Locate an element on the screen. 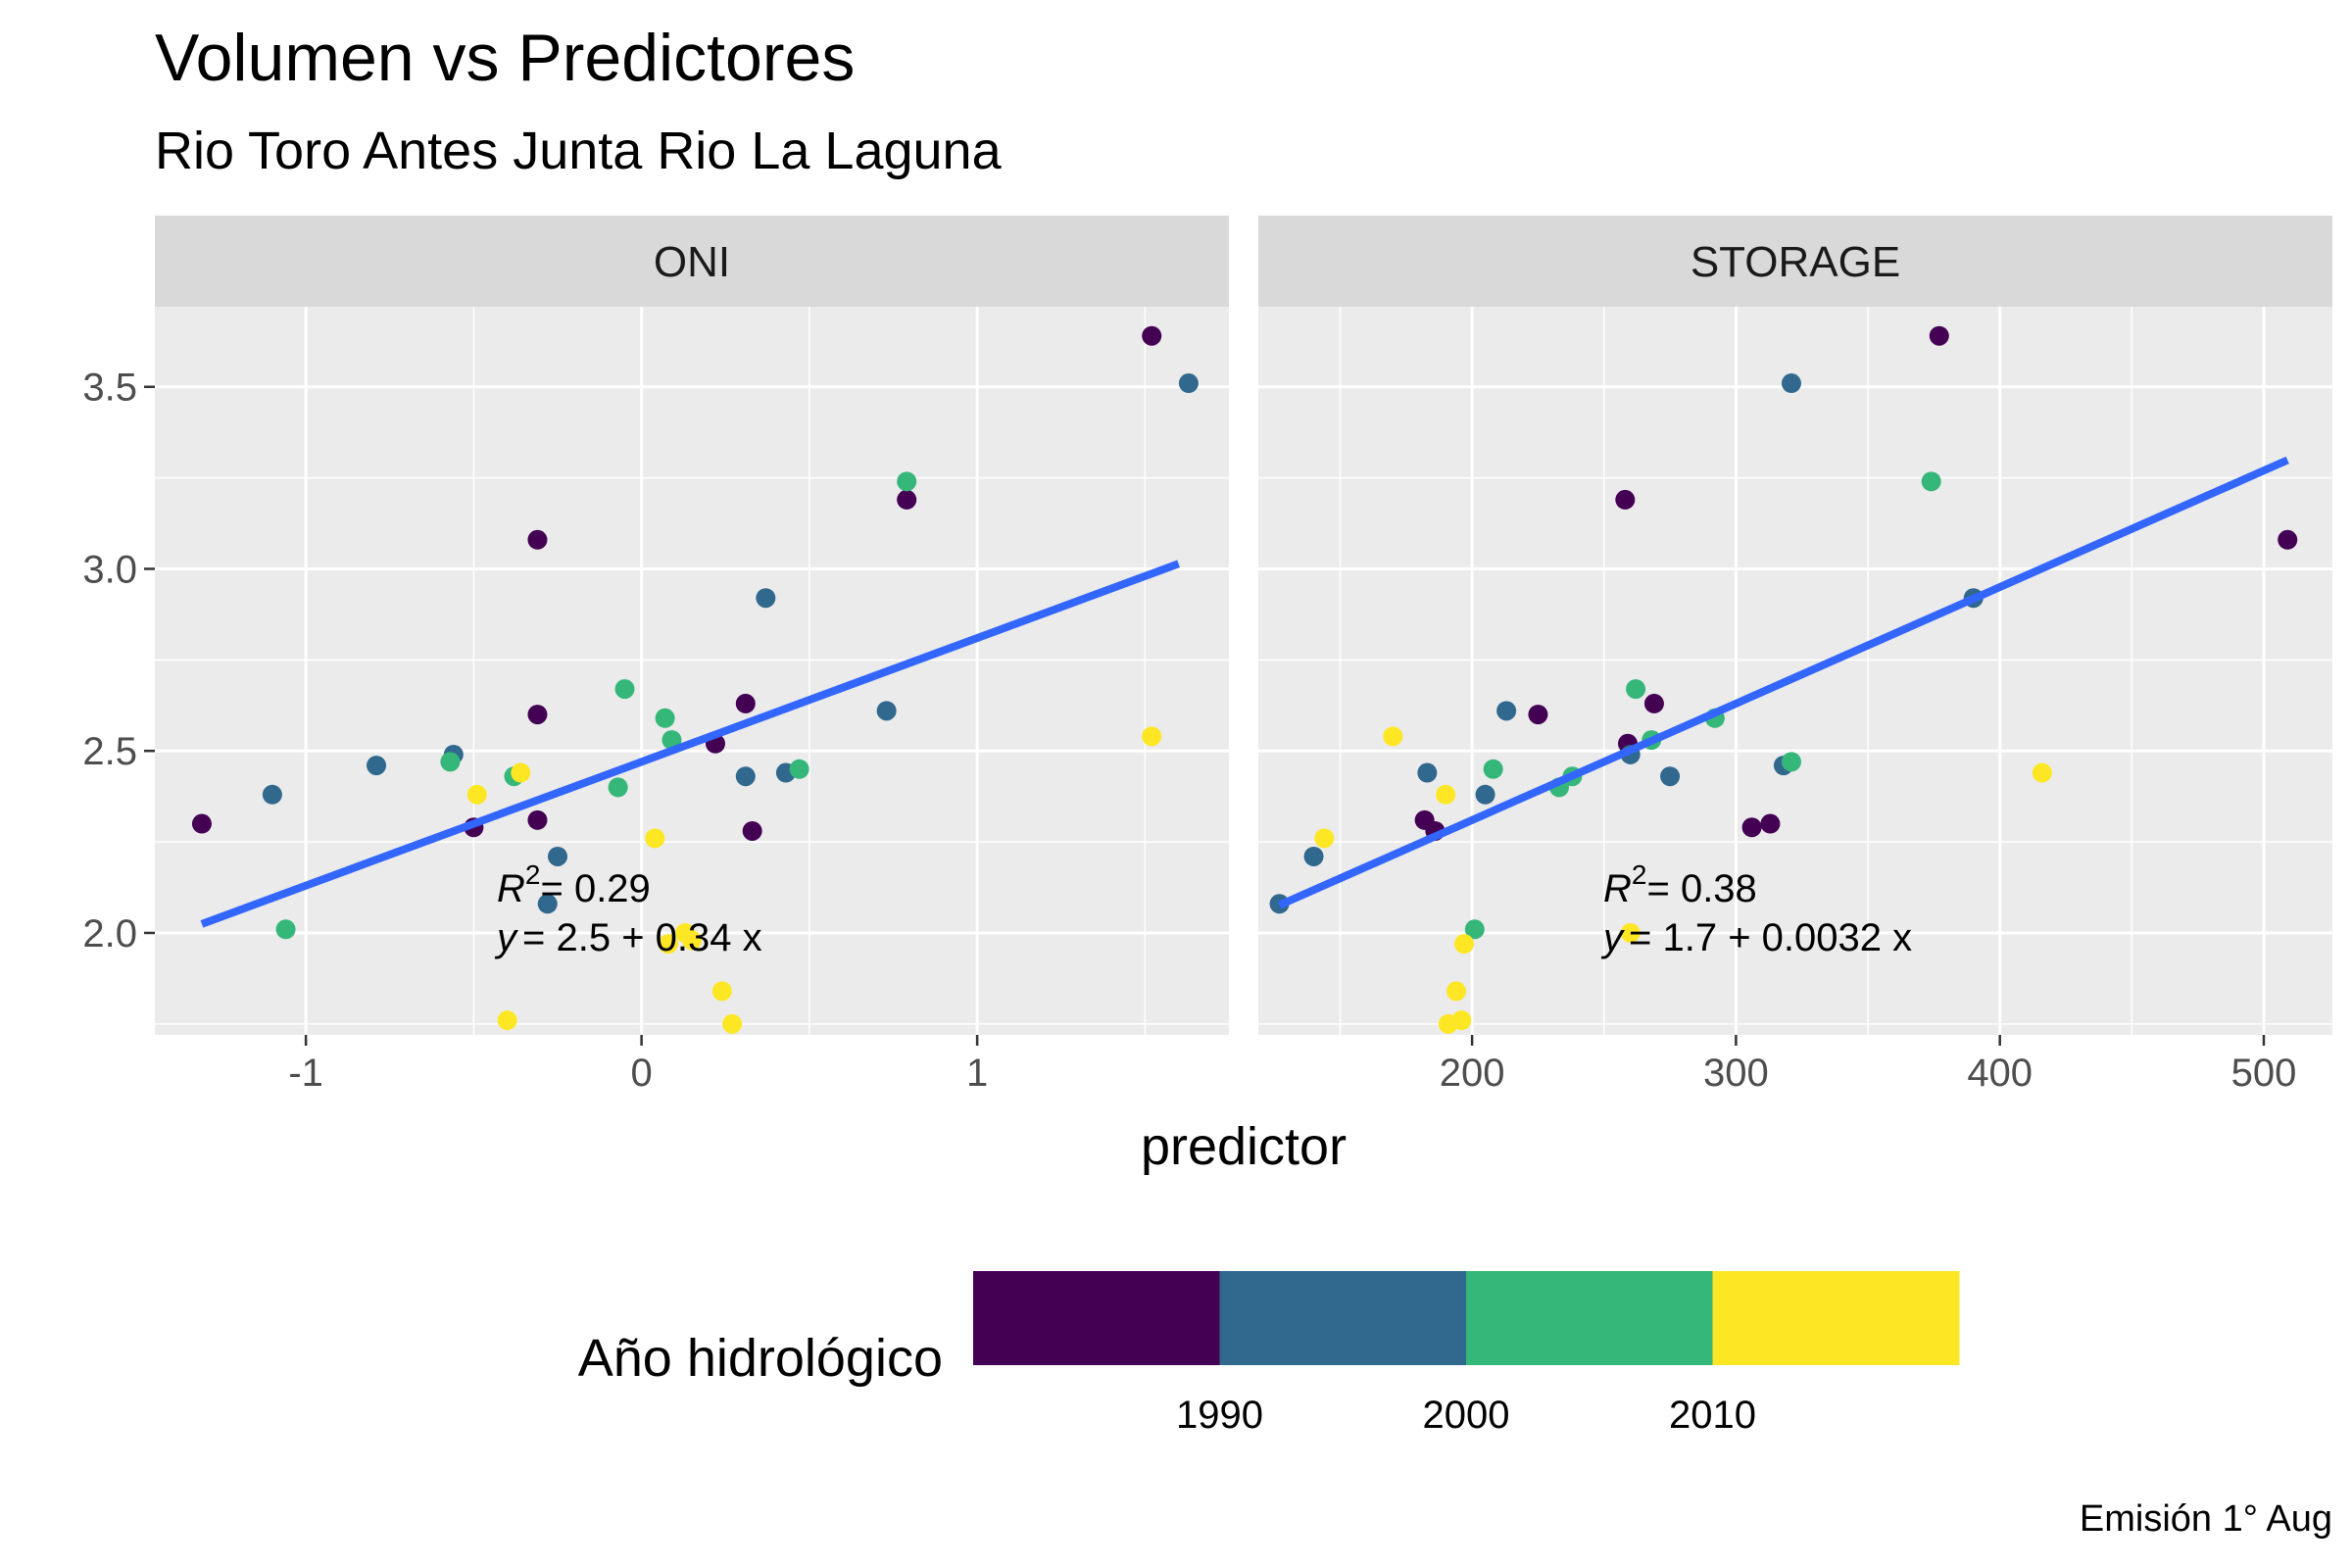 The width and height of the screenshot is (2352, 1568). chart-title: Volumen vs Predictores is located at coordinates (505, 58).